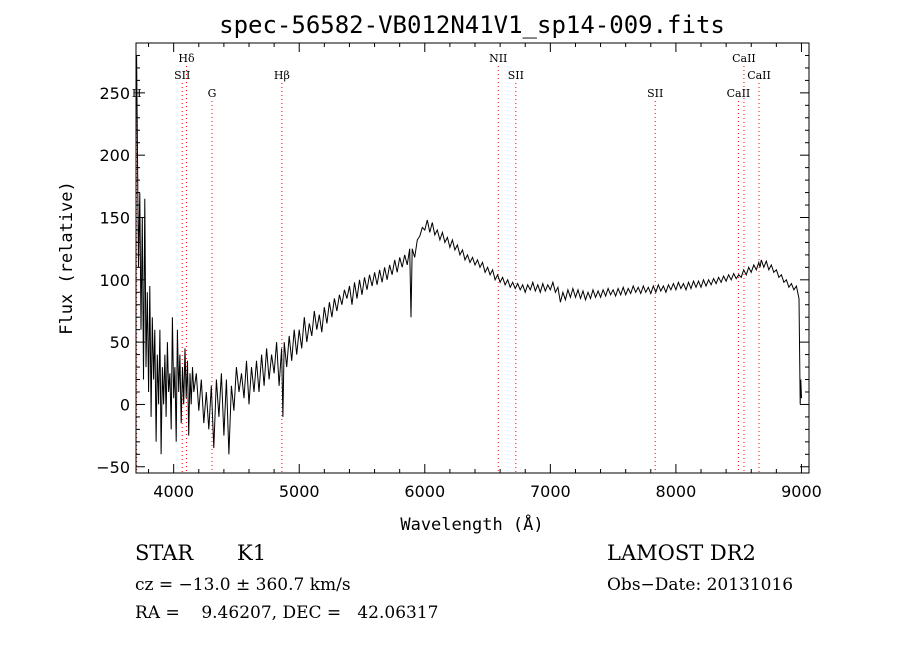 The width and height of the screenshot is (900, 650). I want to click on observation-date: Obs−Date: 20131016, so click(700, 585).